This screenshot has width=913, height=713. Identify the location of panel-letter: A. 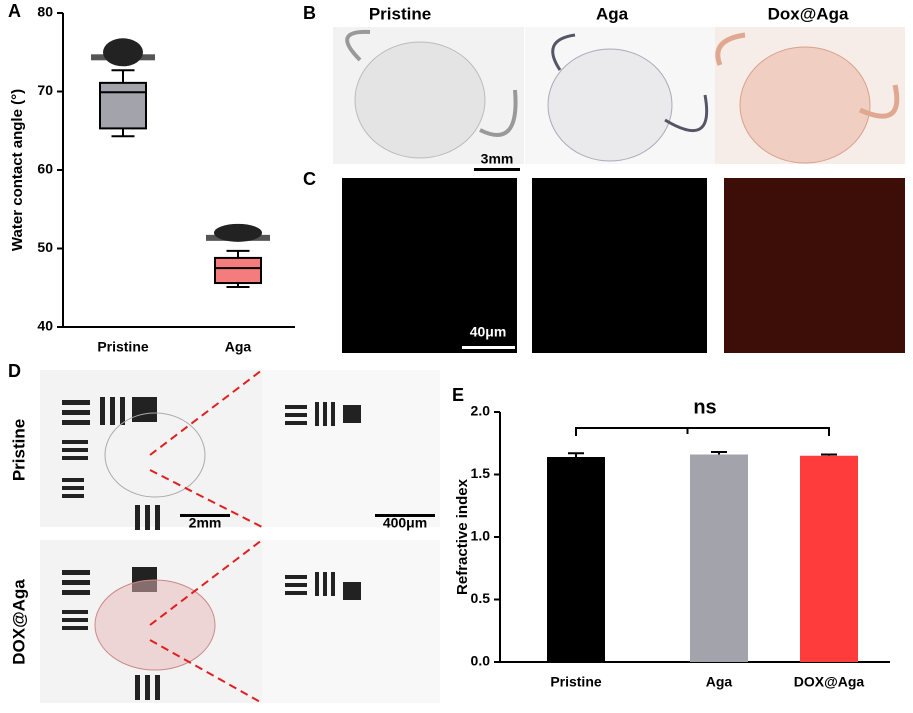
(14, 11).